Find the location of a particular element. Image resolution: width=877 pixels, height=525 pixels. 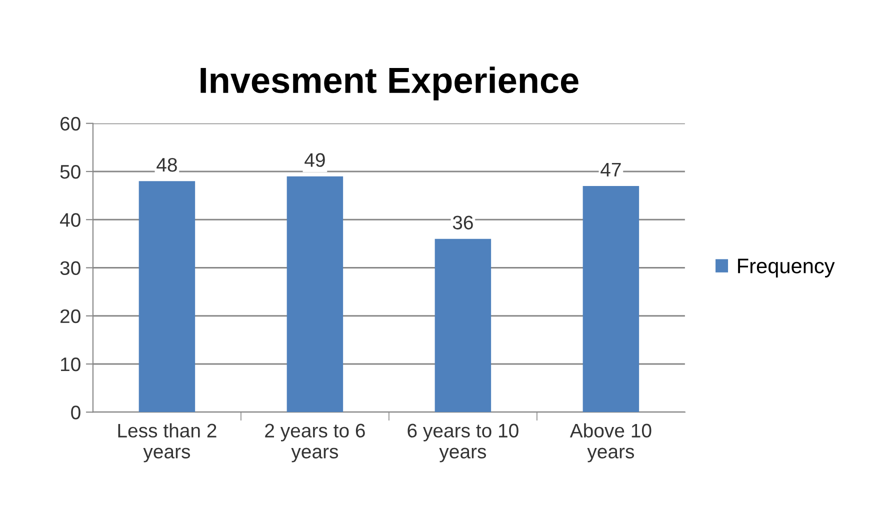

y-tick-label: 20 is located at coordinates (70, 316).